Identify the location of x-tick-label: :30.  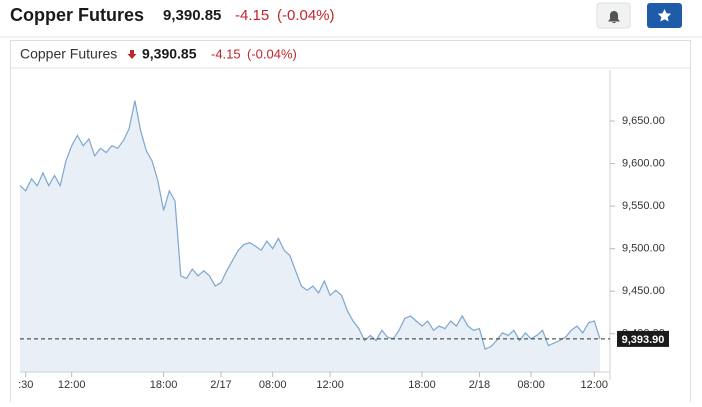
(25, 385).